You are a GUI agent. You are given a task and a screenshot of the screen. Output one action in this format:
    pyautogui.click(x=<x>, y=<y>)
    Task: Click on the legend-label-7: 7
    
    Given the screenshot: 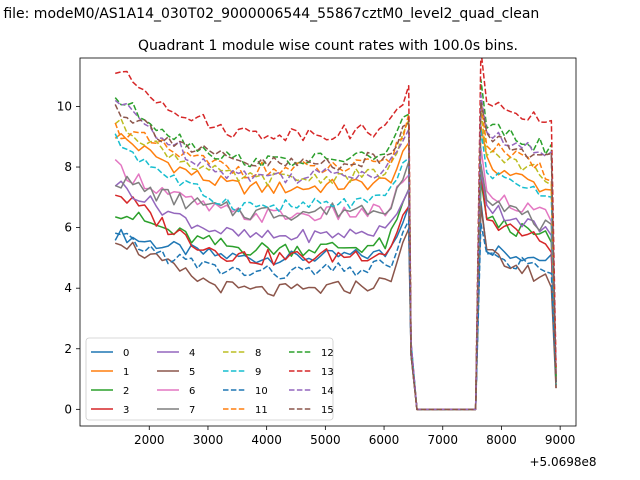 What is the action you would take?
    pyautogui.click(x=192, y=410)
    